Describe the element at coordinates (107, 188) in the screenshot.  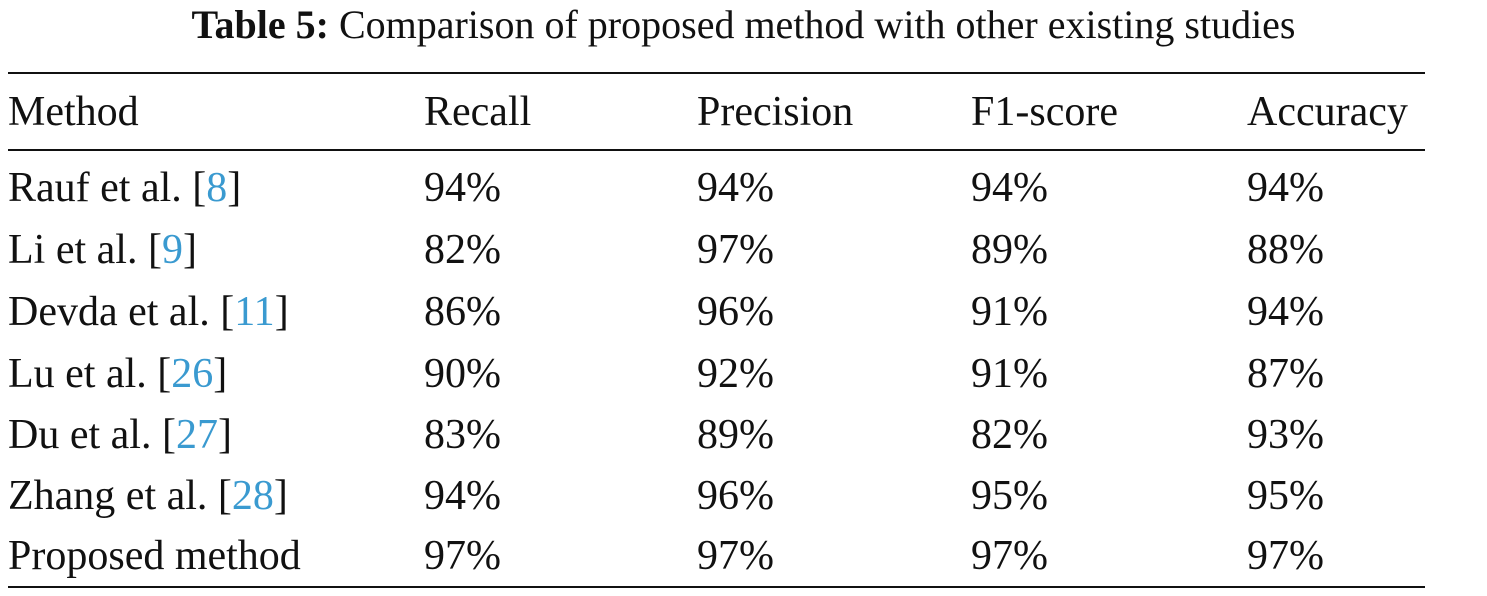
I see `method-name: Rauf et al. [` at that location.